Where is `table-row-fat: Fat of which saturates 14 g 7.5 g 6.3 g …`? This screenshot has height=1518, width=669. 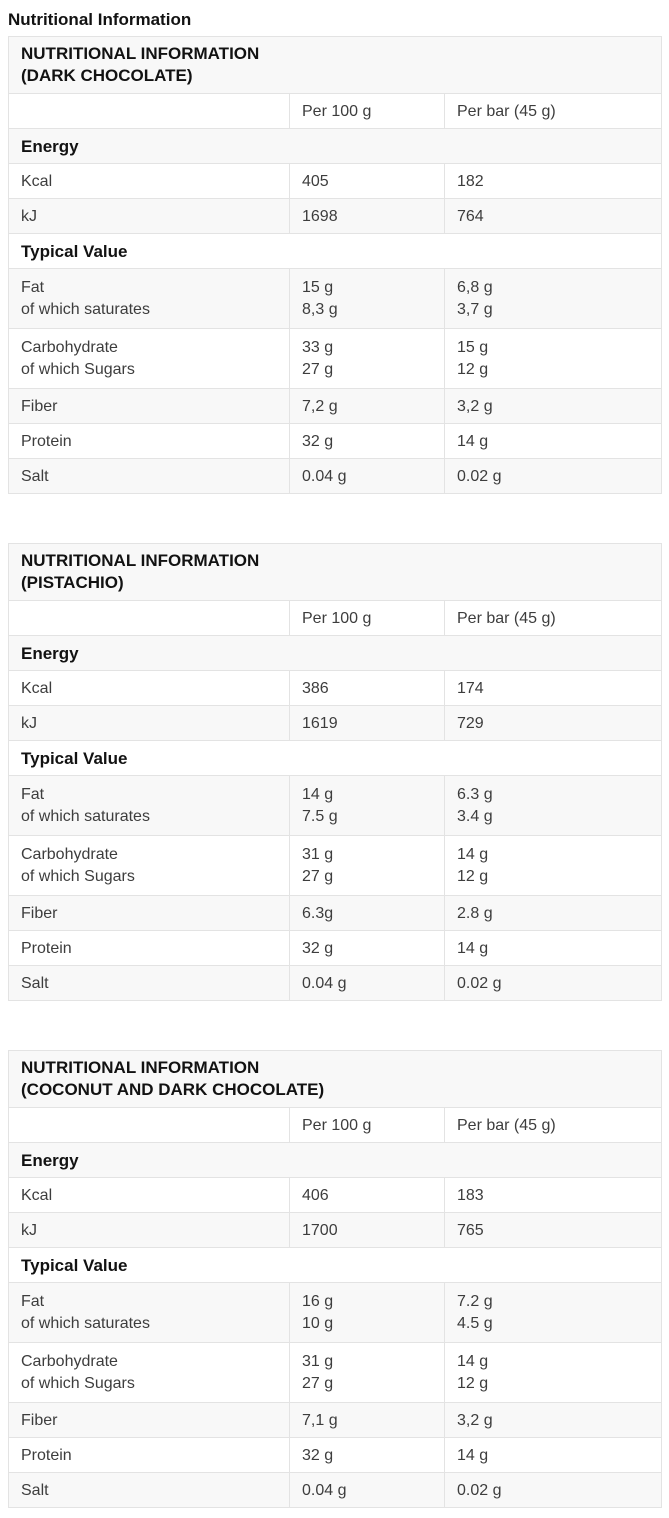 table-row-fat: Fat of which saturates 14 g 7.5 g 6.3 g … is located at coordinates (335, 805).